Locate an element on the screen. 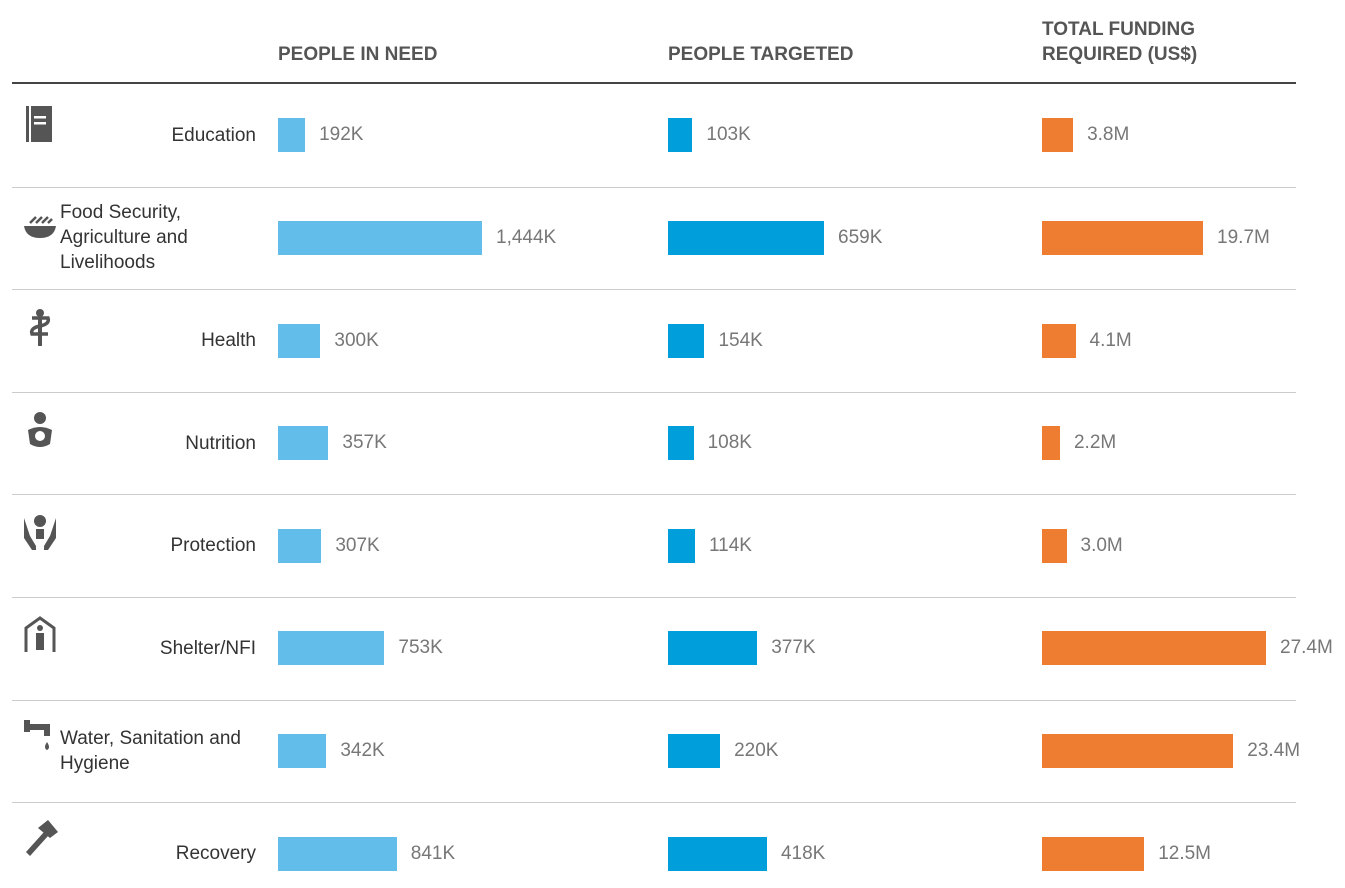 This screenshot has height=888, width=1345. category-text: Water, Sanitation and Hygiene is located at coordinates (150, 750).